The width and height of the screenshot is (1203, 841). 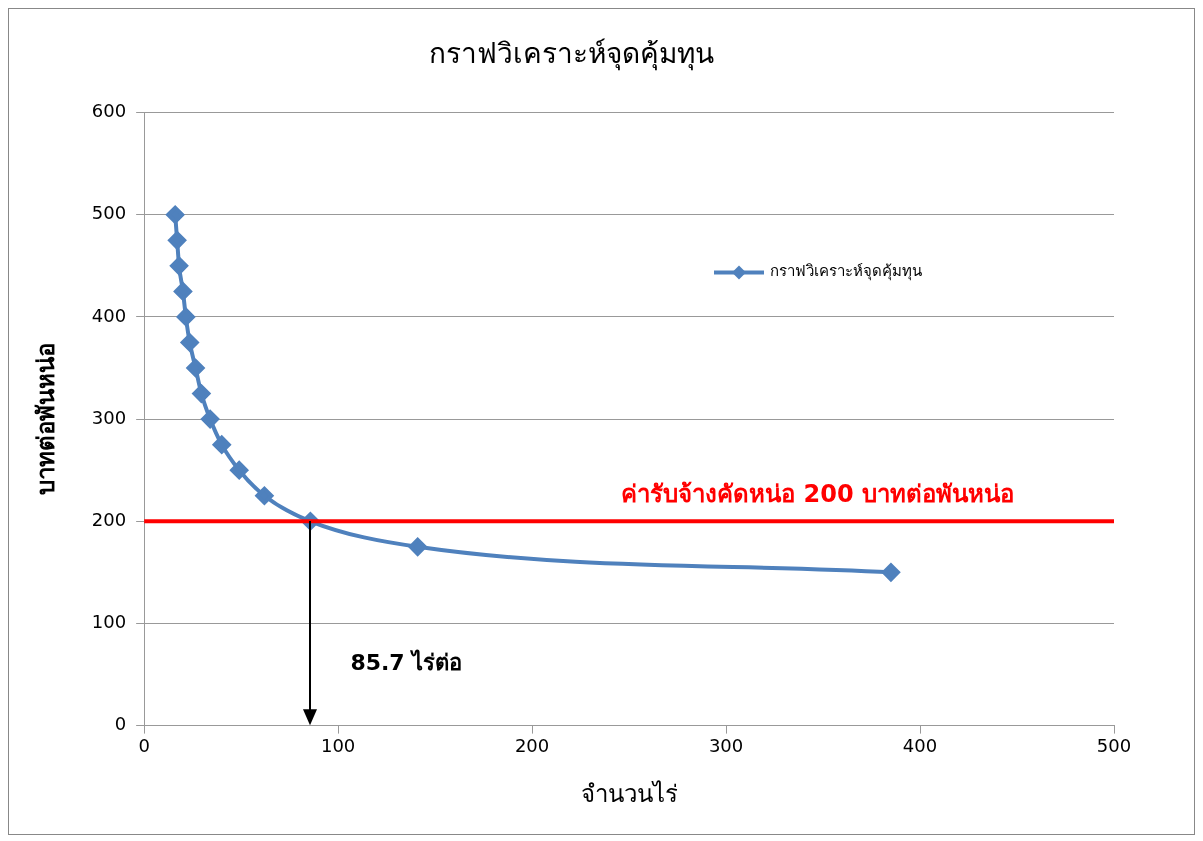 I want to click on y-tick-label: 0, so click(x=120, y=724).